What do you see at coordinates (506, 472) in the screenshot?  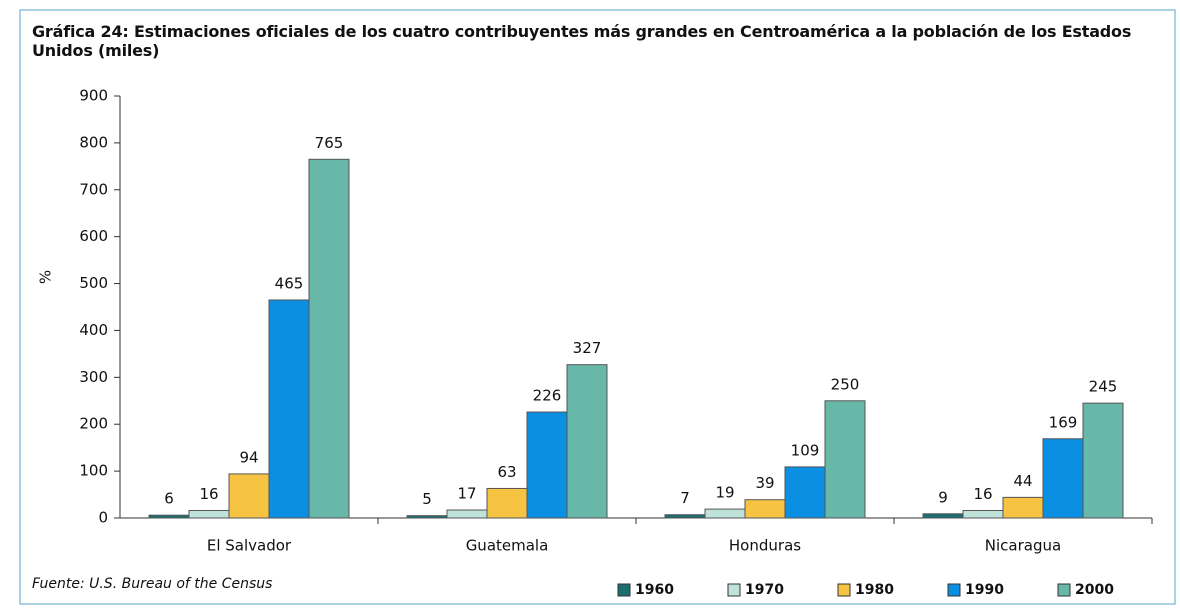 I see `data-label: 63` at bounding box center [506, 472].